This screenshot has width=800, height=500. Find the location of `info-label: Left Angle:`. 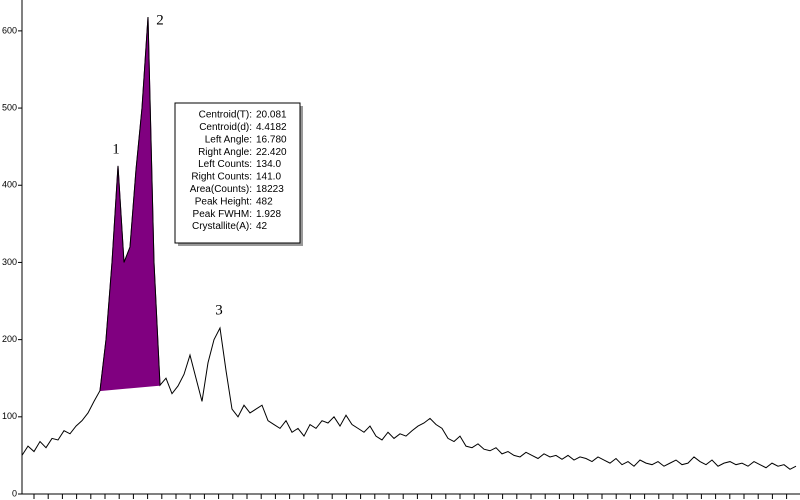

info-label: Left Angle: is located at coordinates (228, 139).